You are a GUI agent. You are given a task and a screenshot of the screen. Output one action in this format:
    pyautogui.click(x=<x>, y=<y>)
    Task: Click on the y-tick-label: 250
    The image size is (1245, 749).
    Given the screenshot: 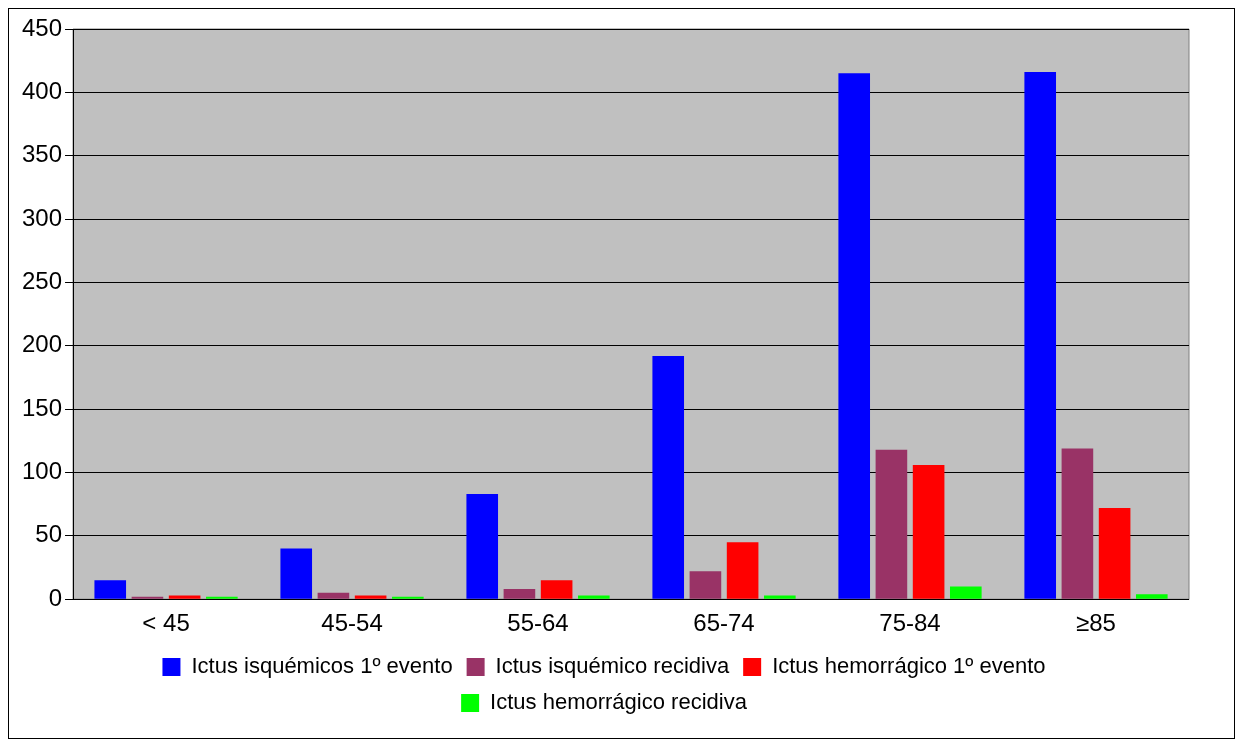 What is the action you would take?
    pyautogui.click(x=42, y=281)
    